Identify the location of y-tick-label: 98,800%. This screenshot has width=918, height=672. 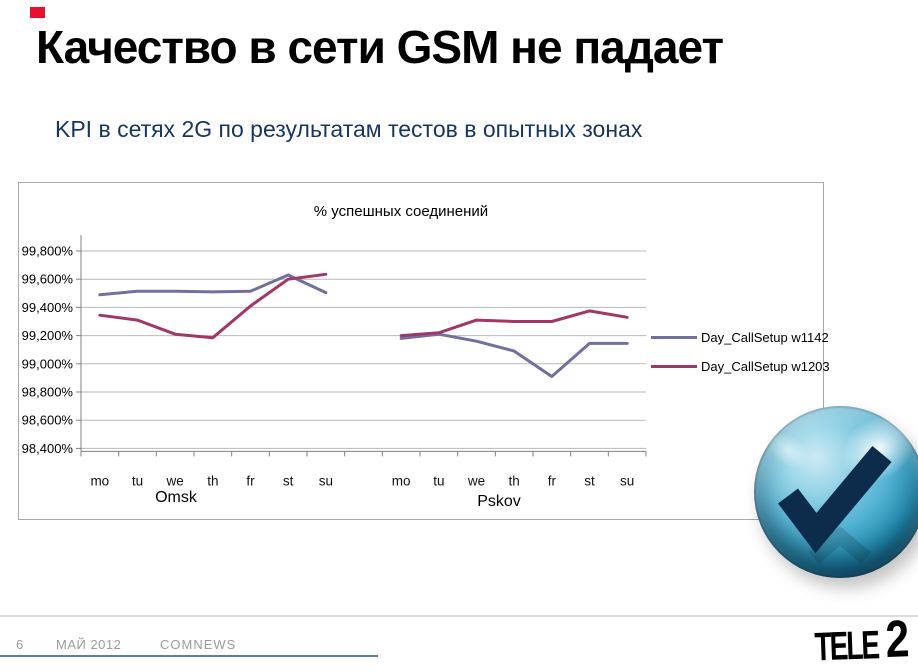
(48, 392).